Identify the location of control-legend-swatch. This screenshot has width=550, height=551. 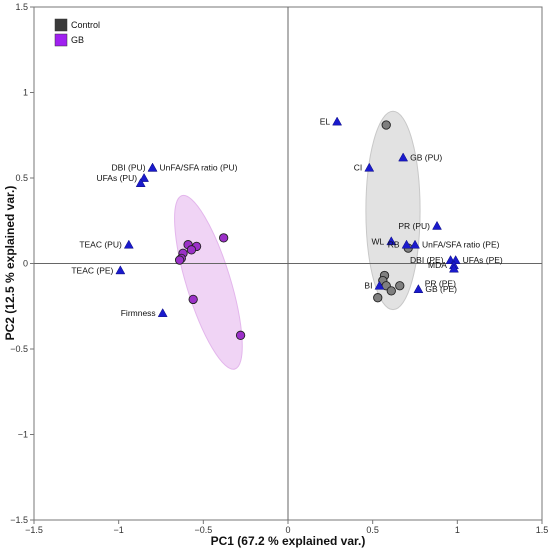
(61, 25).